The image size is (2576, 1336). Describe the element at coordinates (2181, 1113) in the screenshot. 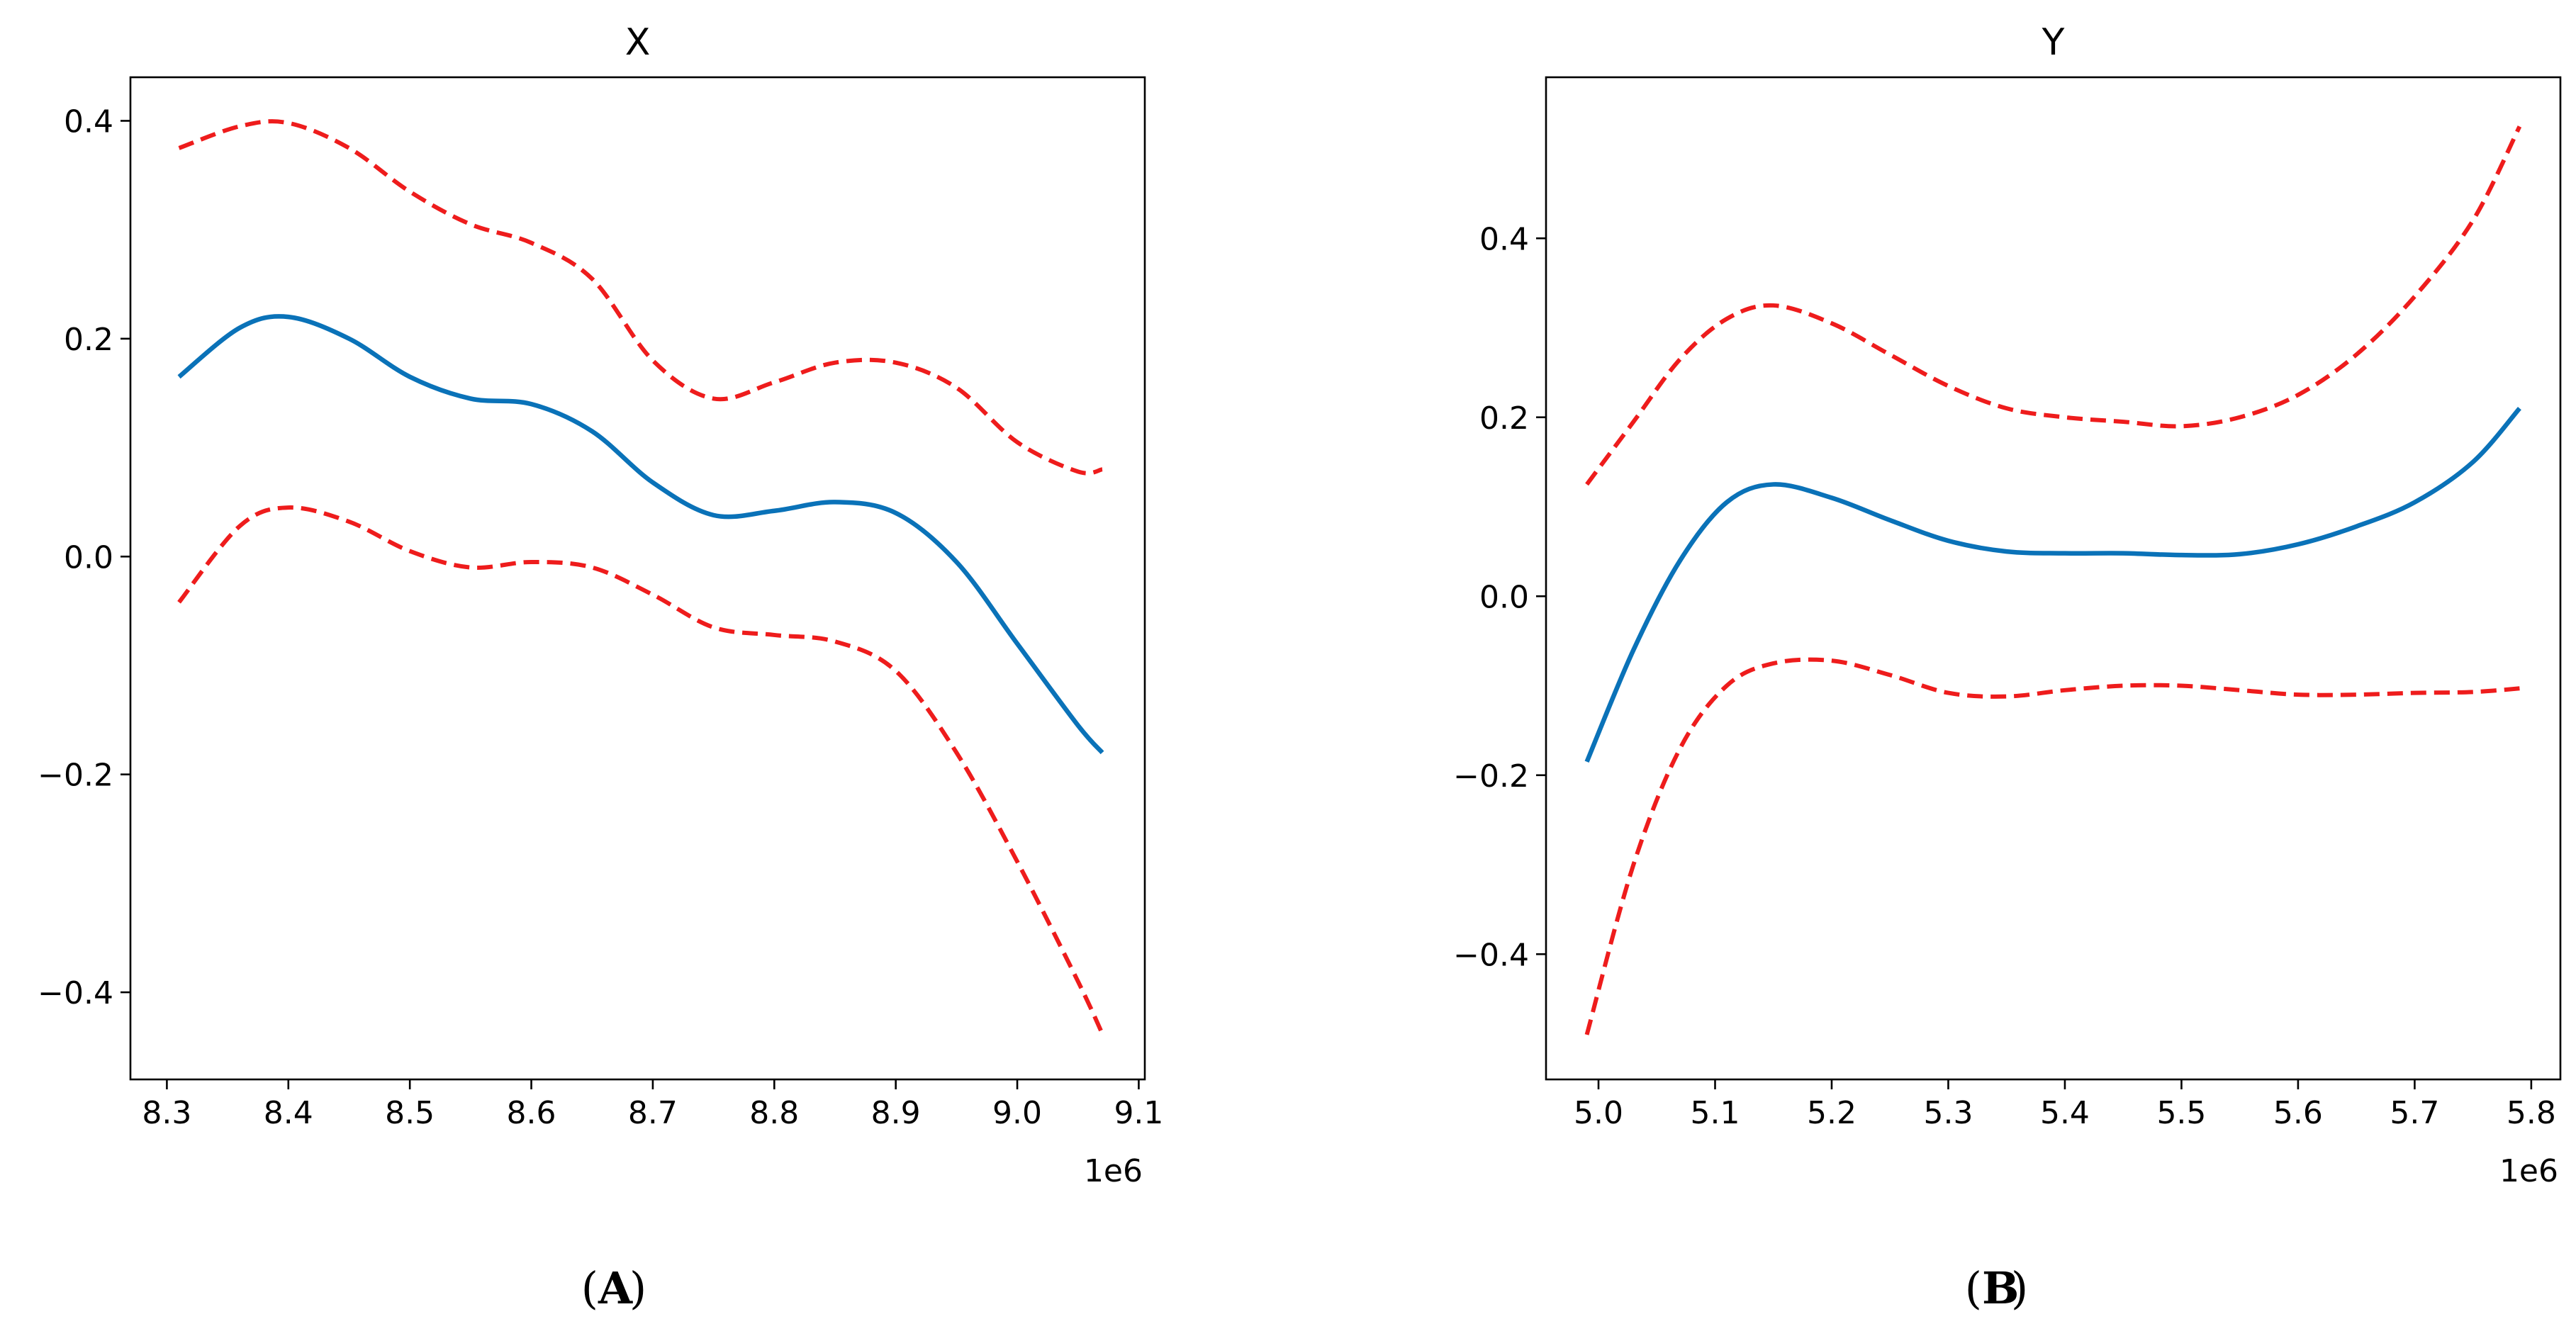

I see `x-tick-label-y-5: 5.5` at that location.